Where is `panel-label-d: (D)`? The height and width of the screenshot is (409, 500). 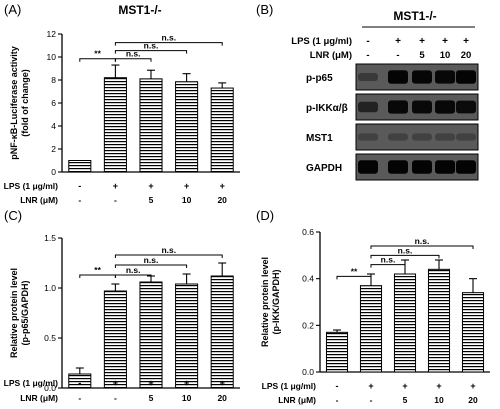
panel-label-d: (D) is located at coordinates (265, 215).